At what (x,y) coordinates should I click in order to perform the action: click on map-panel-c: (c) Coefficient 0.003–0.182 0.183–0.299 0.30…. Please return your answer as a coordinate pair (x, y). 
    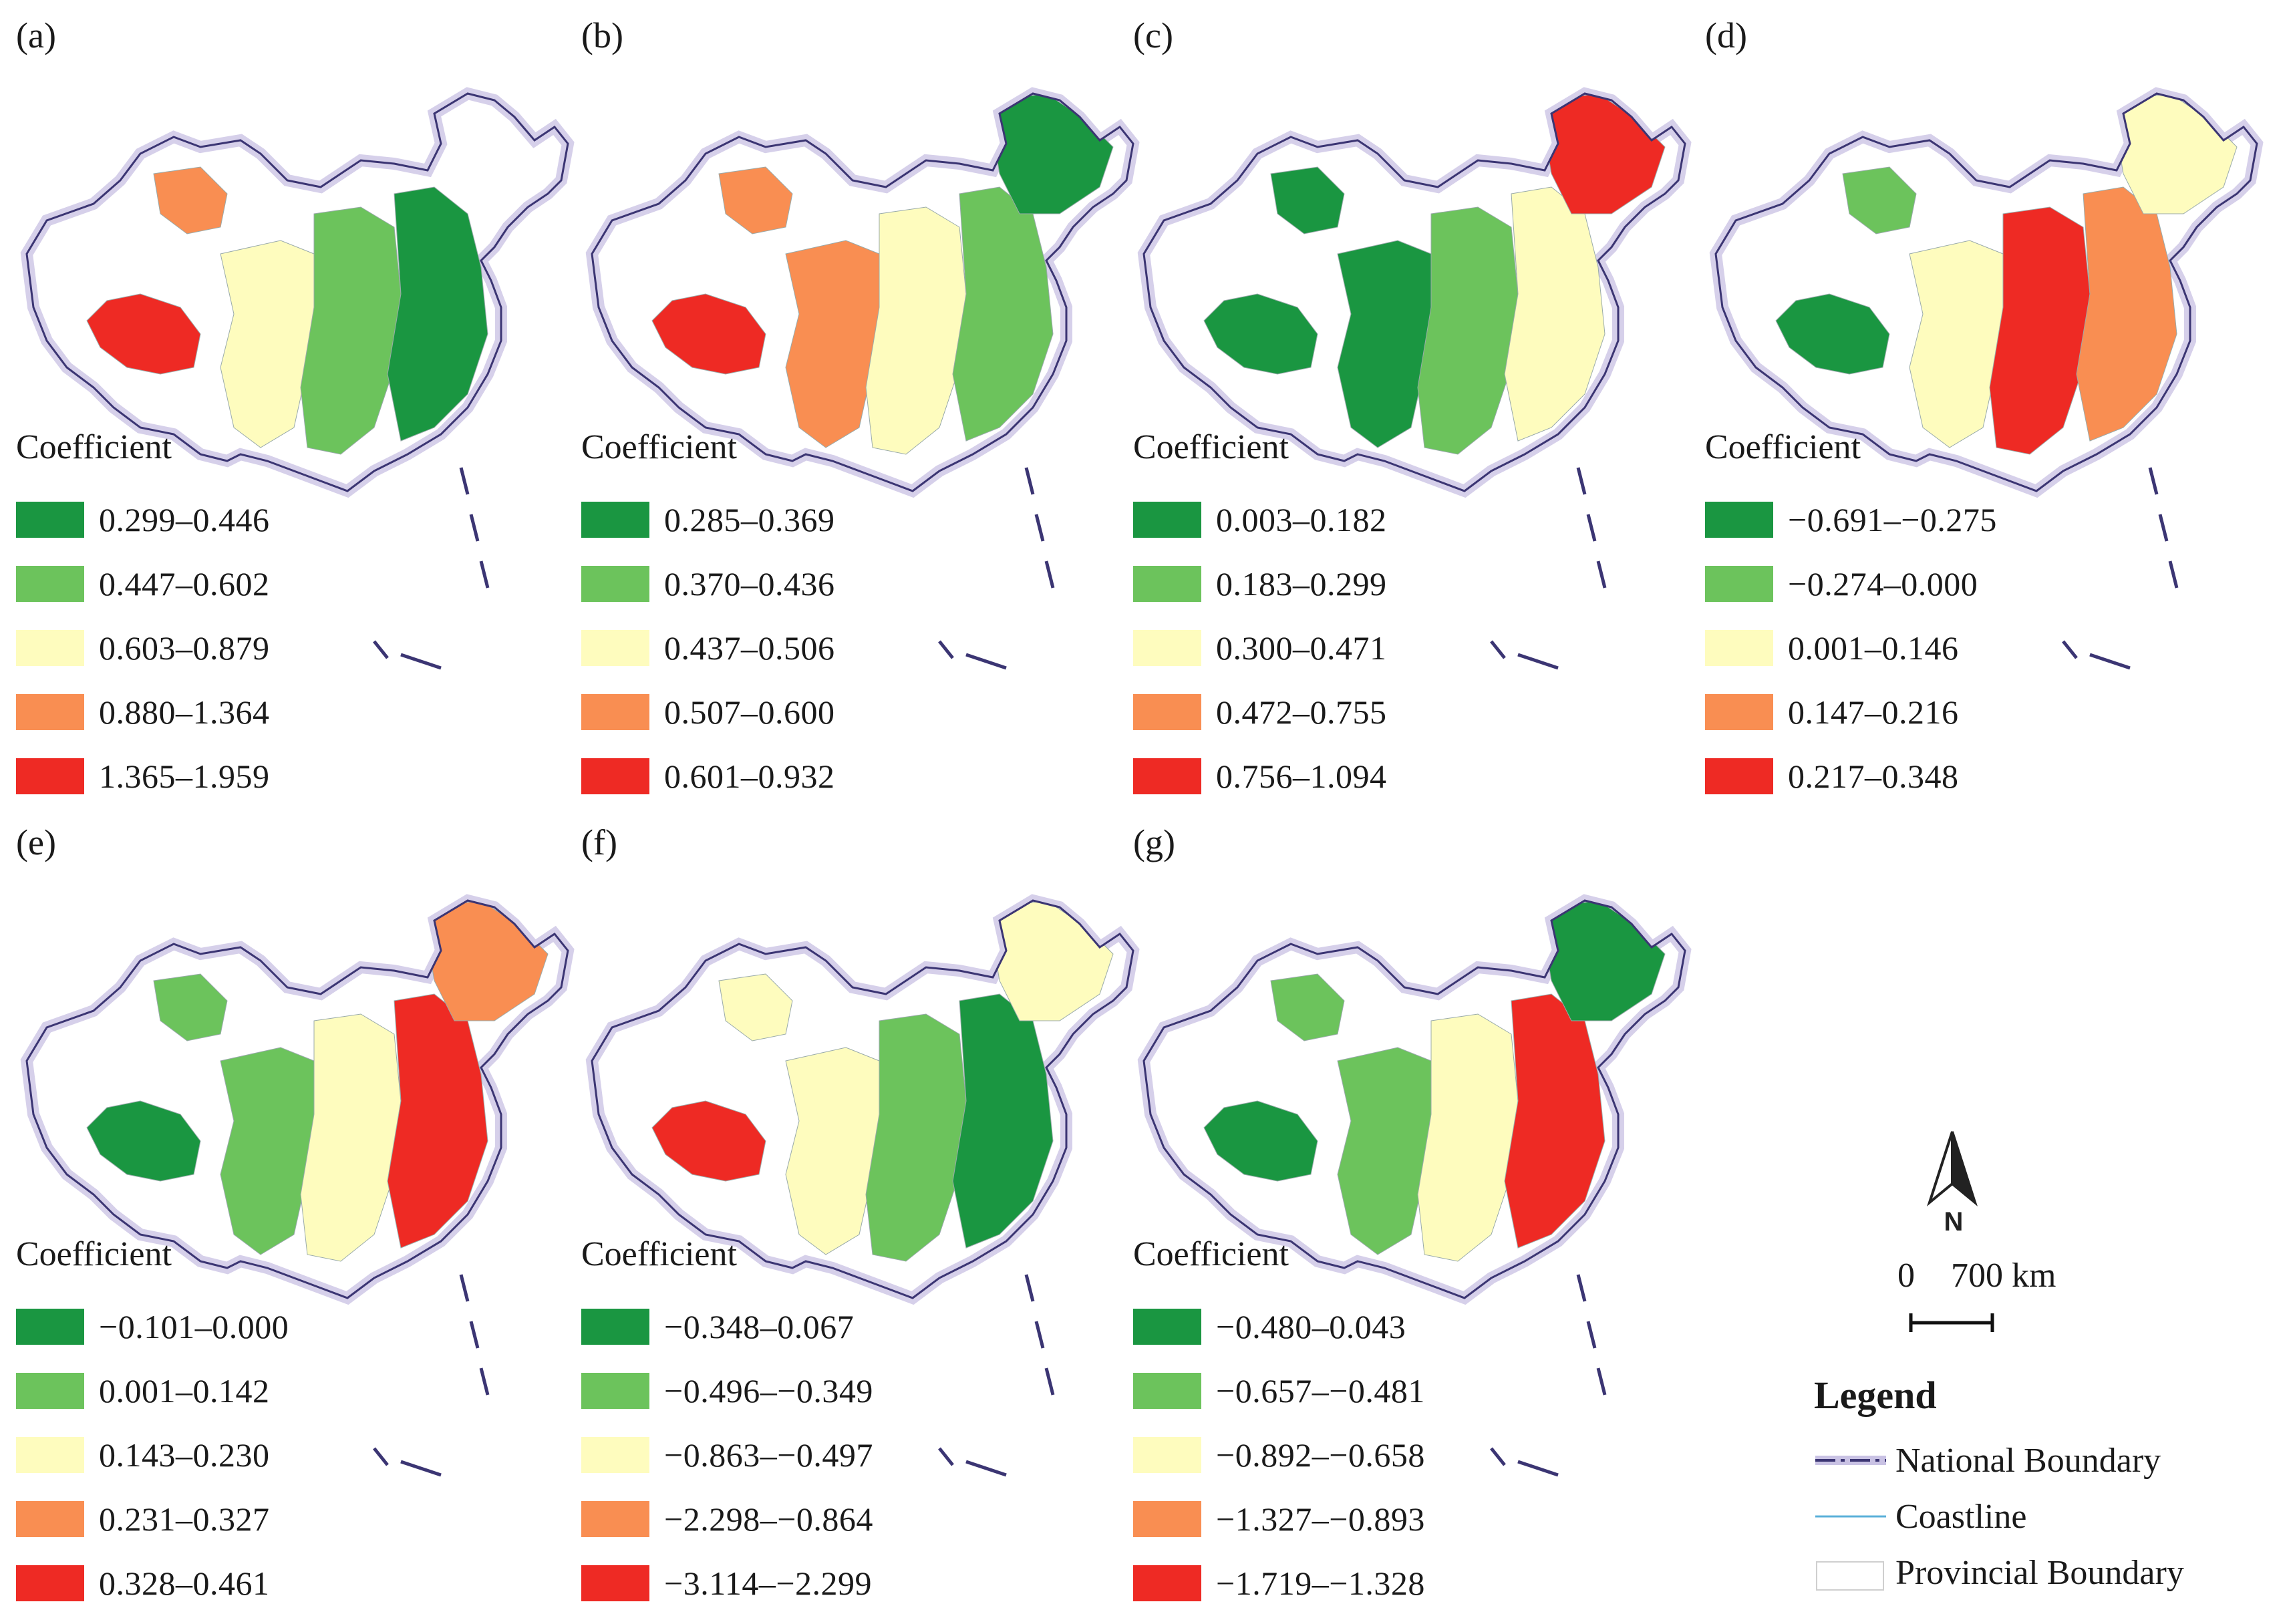
    Looking at the image, I should click on (1404, 401).